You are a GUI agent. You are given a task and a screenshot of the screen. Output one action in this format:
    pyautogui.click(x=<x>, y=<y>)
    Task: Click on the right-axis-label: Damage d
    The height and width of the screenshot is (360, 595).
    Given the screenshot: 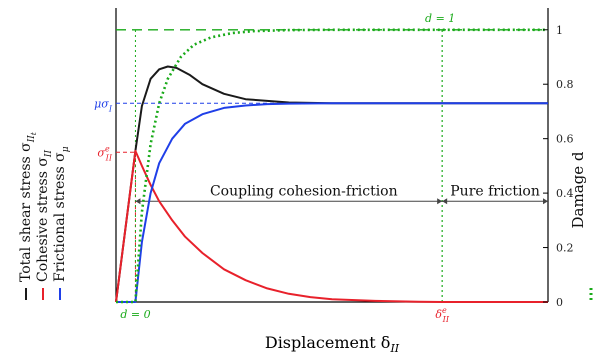 What is the action you would take?
    pyautogui.click(x=581, y=225)
    